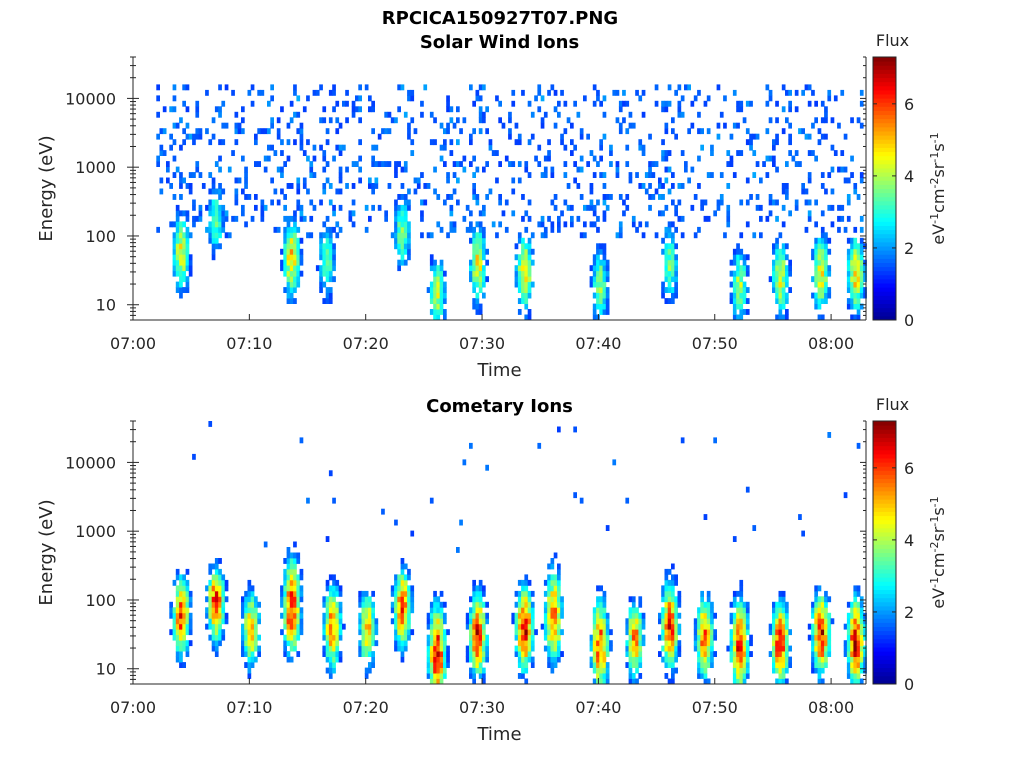  Describe the element at coordinates (95, 531) in the screenshot. I see `y-tick-label: 1000` at that location.